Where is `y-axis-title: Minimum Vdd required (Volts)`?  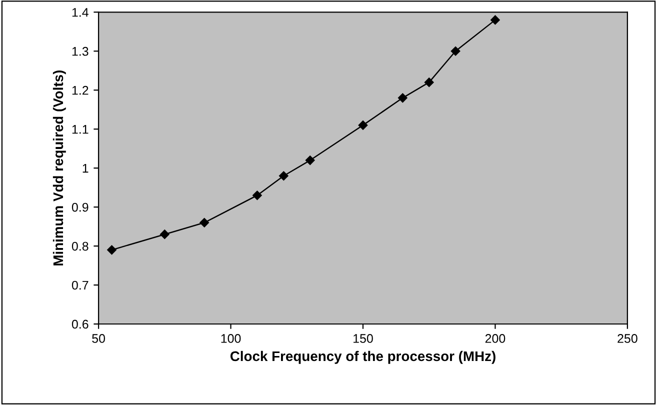 y-axis-title: Minimum Vdd required (Volts) is located at coordinates (59, 168).